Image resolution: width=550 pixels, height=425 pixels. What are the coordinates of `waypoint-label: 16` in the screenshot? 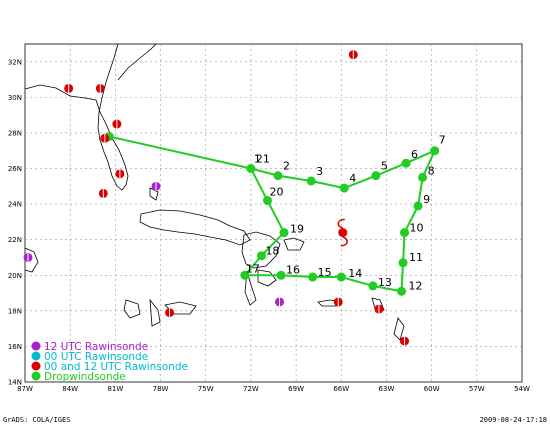 It's located at (293, 269).